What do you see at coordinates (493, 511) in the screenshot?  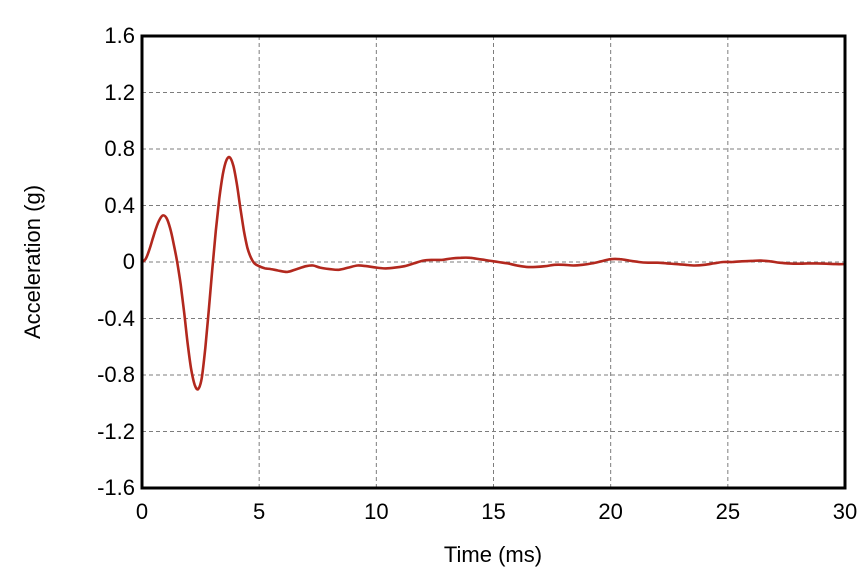 I see `x-tick-label: 15` at bounding box center [493, 511].